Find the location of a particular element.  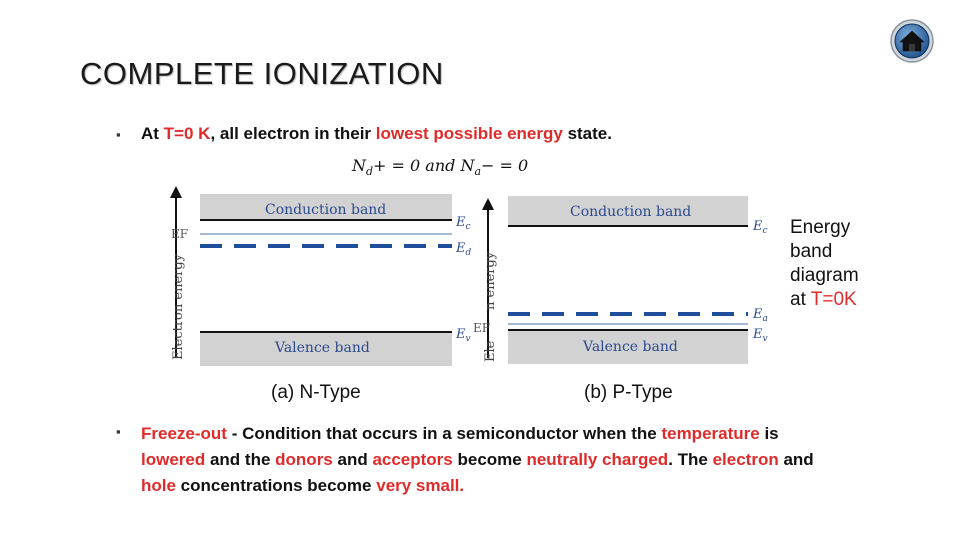

term-donors: donors is located at coordinates (304, 459).